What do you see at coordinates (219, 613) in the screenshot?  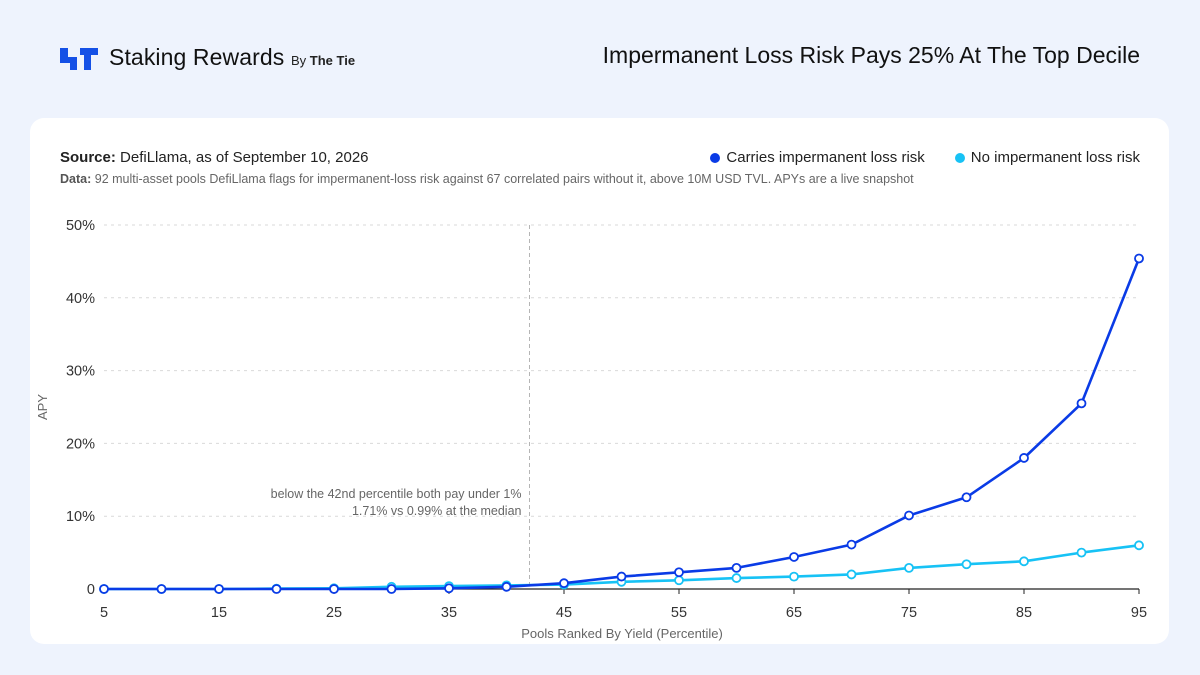 I see `x-tick-label: 15` at bounding box center [219, 613].